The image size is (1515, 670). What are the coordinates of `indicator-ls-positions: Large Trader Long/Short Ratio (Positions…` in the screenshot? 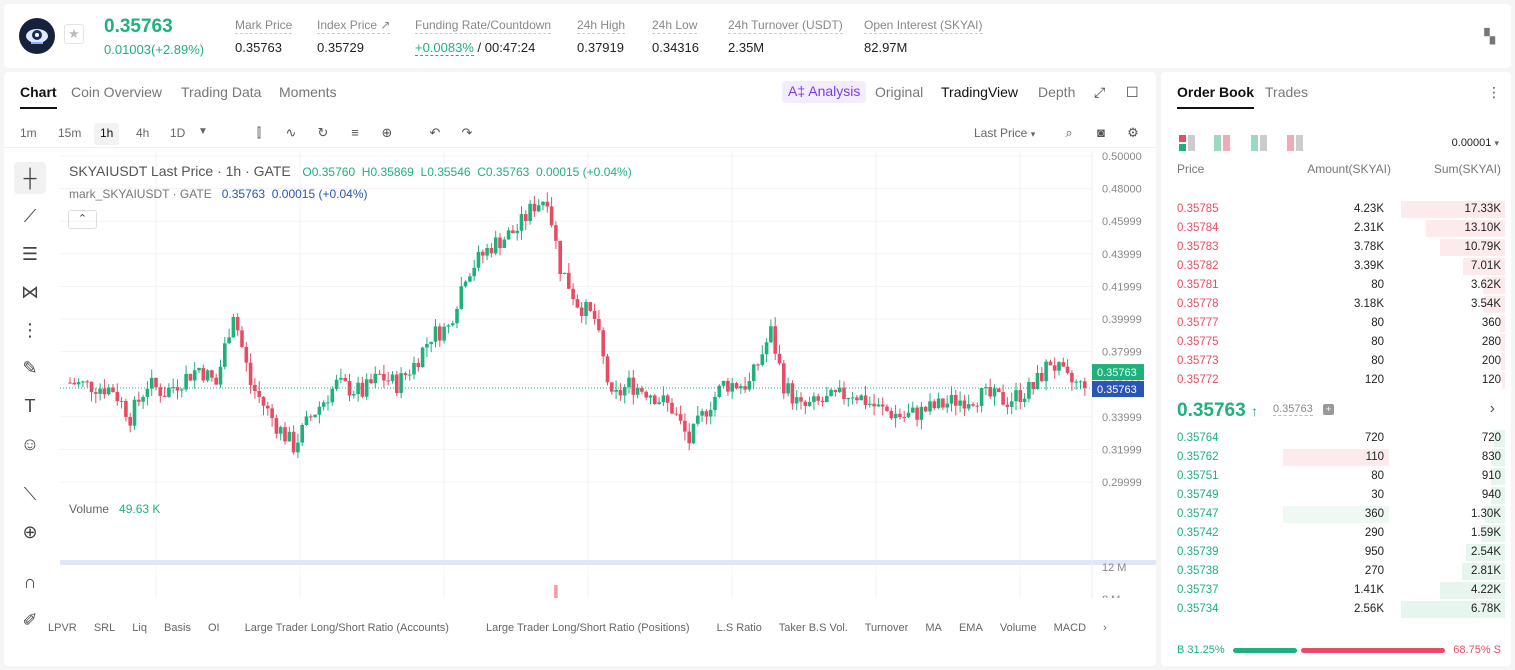 It's located at (587, 628).